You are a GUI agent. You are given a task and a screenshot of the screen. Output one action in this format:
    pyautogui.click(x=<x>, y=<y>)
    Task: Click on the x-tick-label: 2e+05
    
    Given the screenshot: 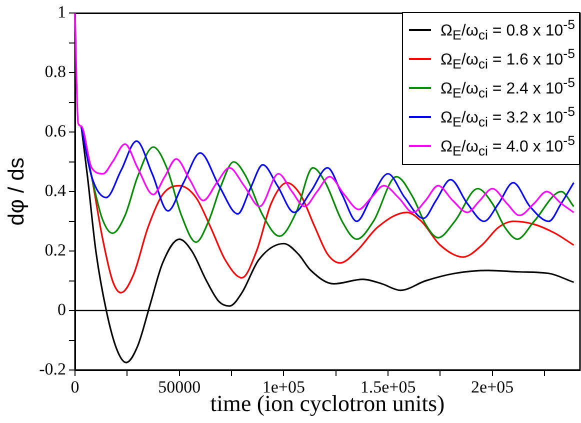 What is the action you would take?
    pyautogui.click(x=492, y=387)
    